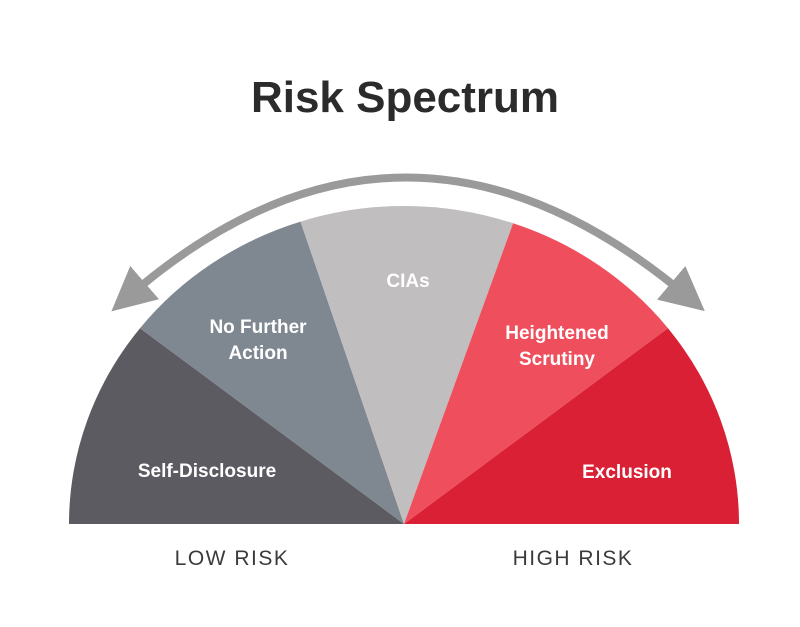 This screenshot has width=800, height=627. Describe the element at coordinates (571, 426) in the screenshot. I see `segment-exclusion` at that location.